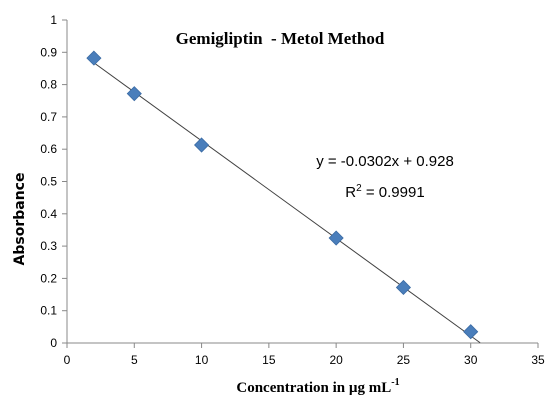  What do you see at coordinates (20, 219) in the screenshot?
I see `y-axis-label: Absorbance` at bounding box center [20, 219].